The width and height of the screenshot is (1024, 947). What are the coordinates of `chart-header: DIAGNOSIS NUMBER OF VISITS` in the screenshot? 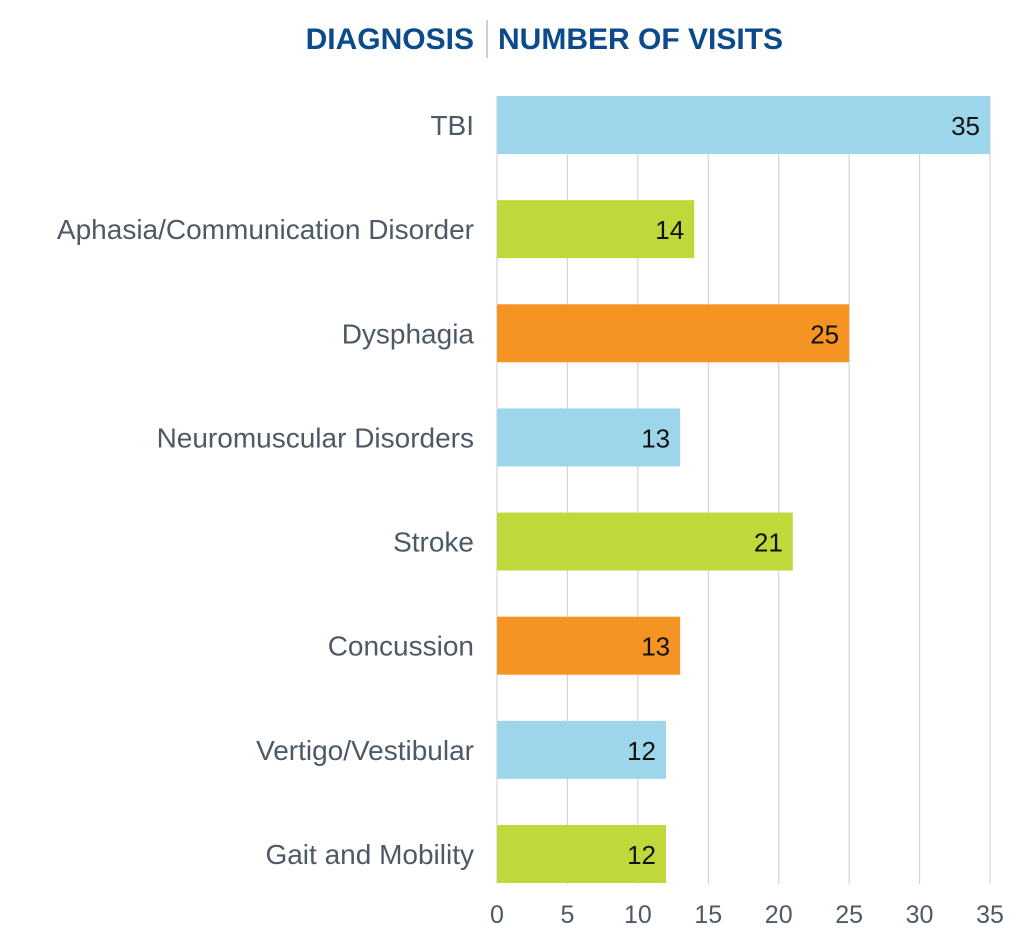 It's located at (544, 39).